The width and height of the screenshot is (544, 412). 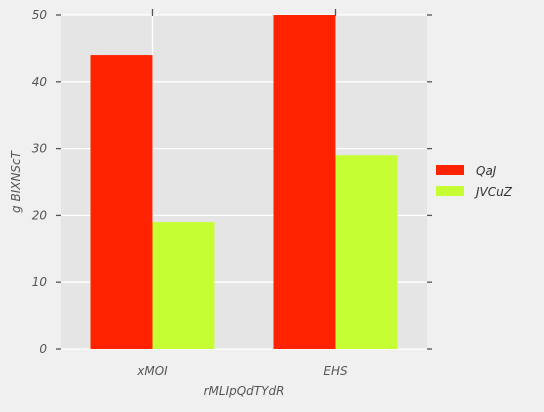 I want to click on legend-label: QaJ, so click(x=486, y=171).